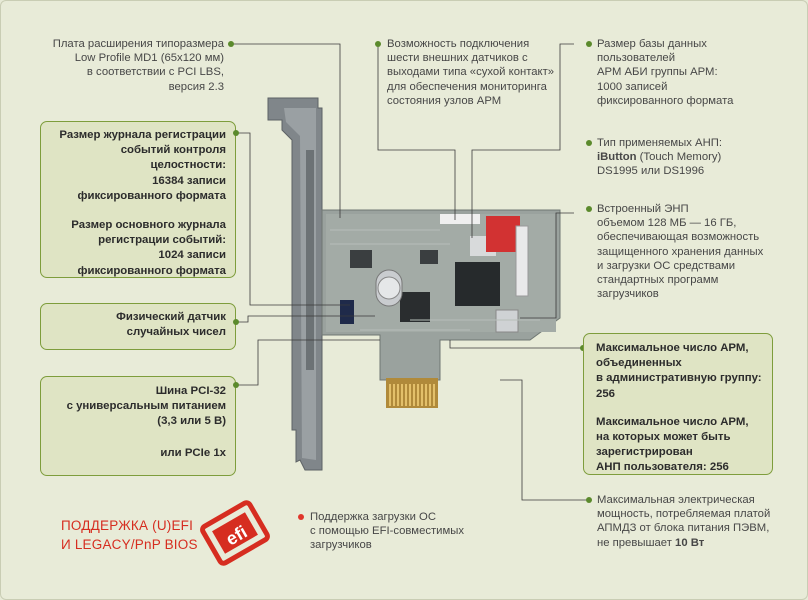  What do you see at coordinates (138, 326) in the screenshot?
I see `box-rng: Физический датчик случайных чисел` at bounding box center [138, 326].